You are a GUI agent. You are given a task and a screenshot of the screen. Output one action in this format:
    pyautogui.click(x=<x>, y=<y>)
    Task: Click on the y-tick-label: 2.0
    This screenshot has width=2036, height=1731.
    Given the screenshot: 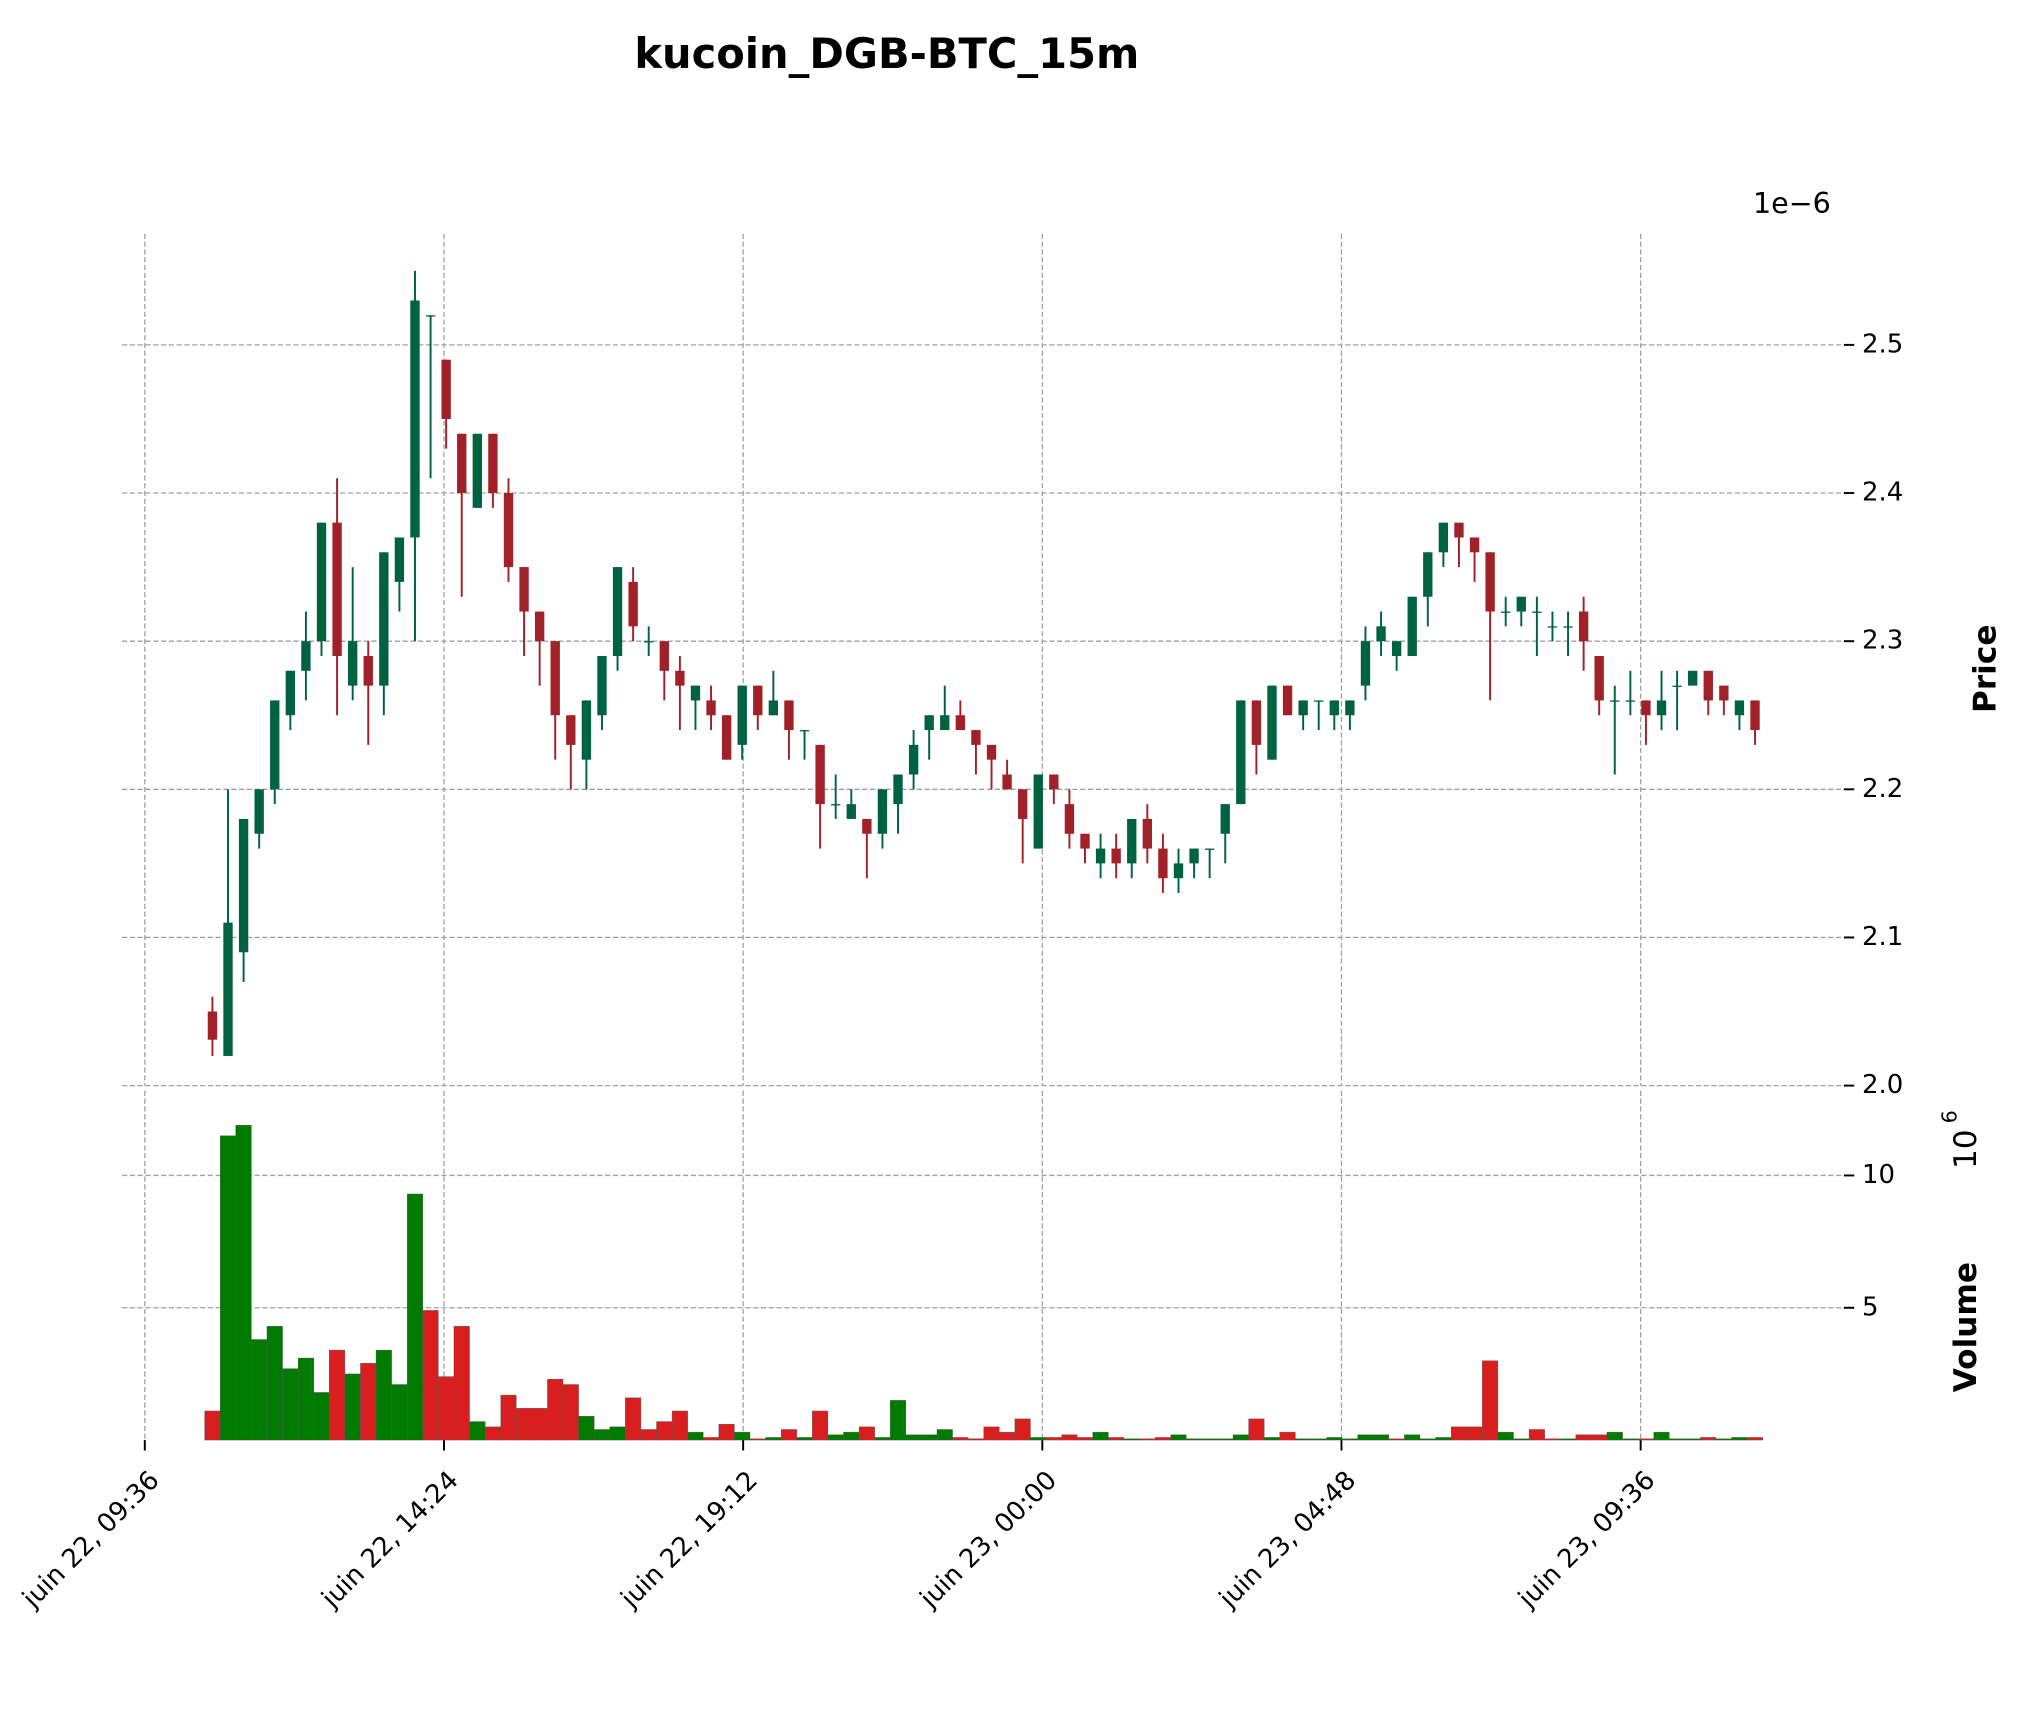 What is the action you would take?
    pyautogui.click(x=1882, y=1085)
    